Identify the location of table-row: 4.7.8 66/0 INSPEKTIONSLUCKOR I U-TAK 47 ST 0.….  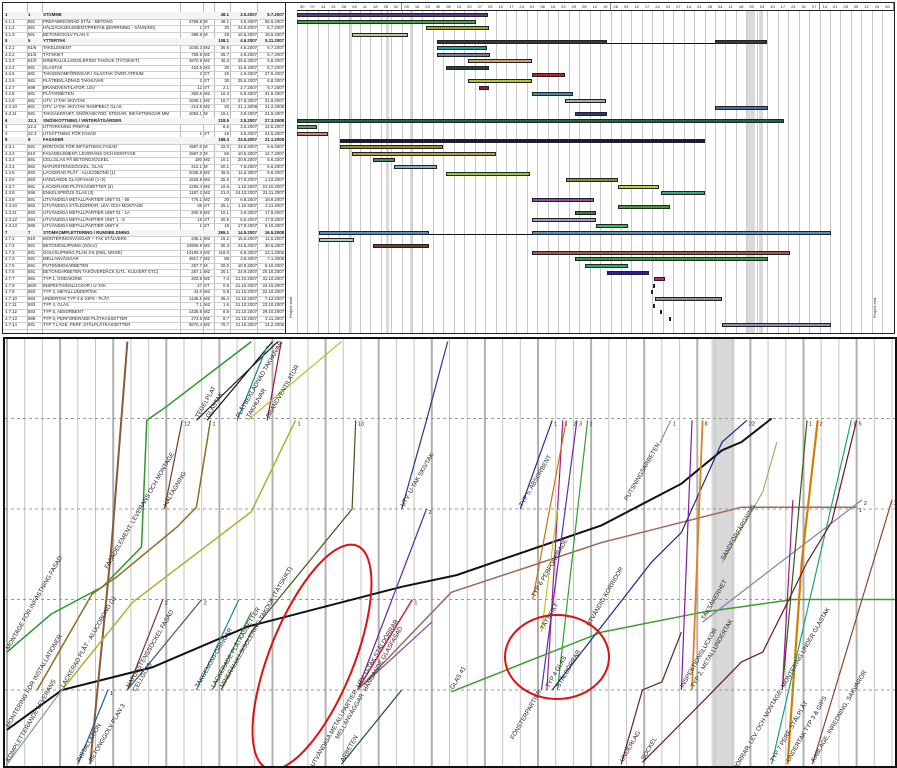
(144, 287).